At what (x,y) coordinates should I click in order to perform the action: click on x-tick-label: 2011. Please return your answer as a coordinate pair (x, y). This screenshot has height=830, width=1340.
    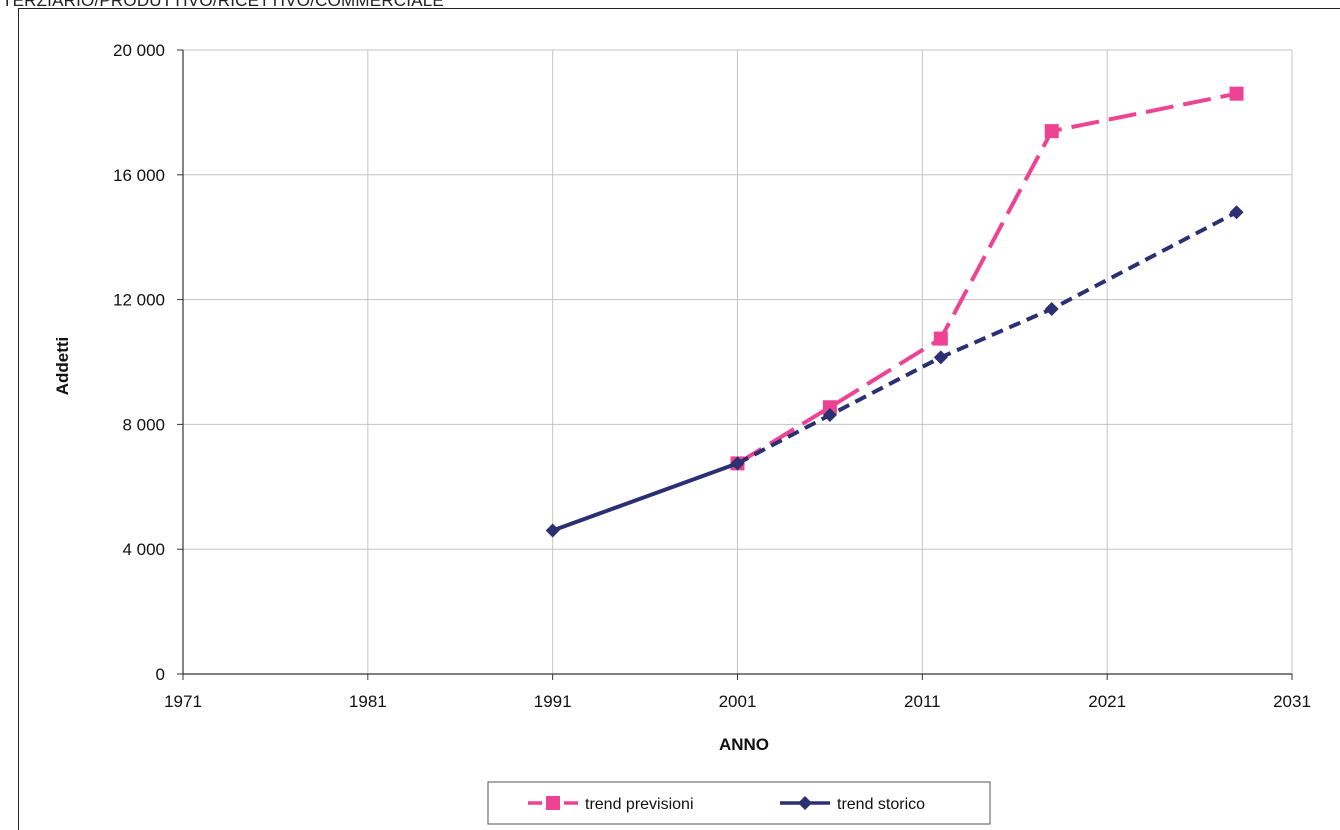
    Looking at the image, I should click on (922, 701).